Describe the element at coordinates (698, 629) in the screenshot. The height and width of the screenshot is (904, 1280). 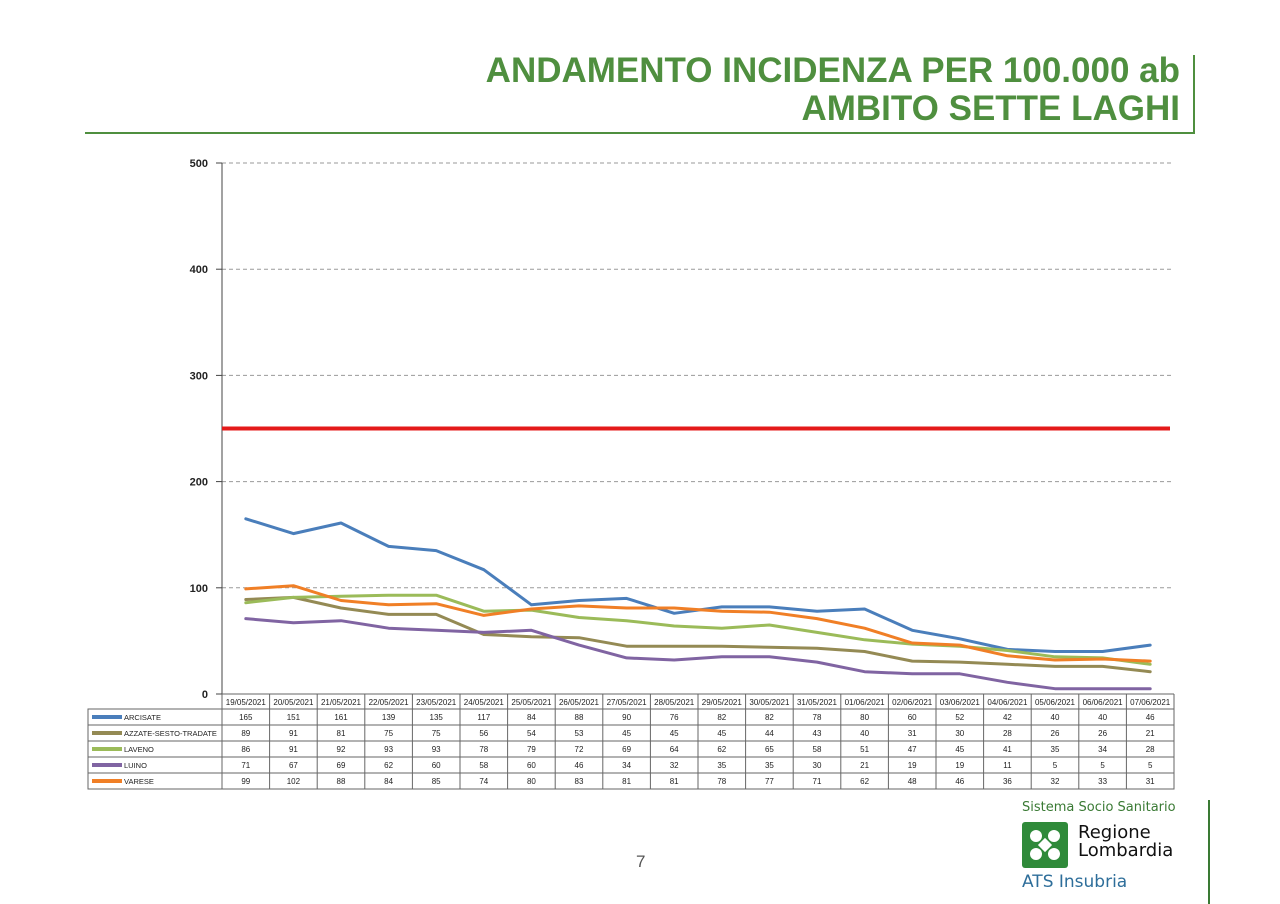
I see `series-line-laveno` at that location.